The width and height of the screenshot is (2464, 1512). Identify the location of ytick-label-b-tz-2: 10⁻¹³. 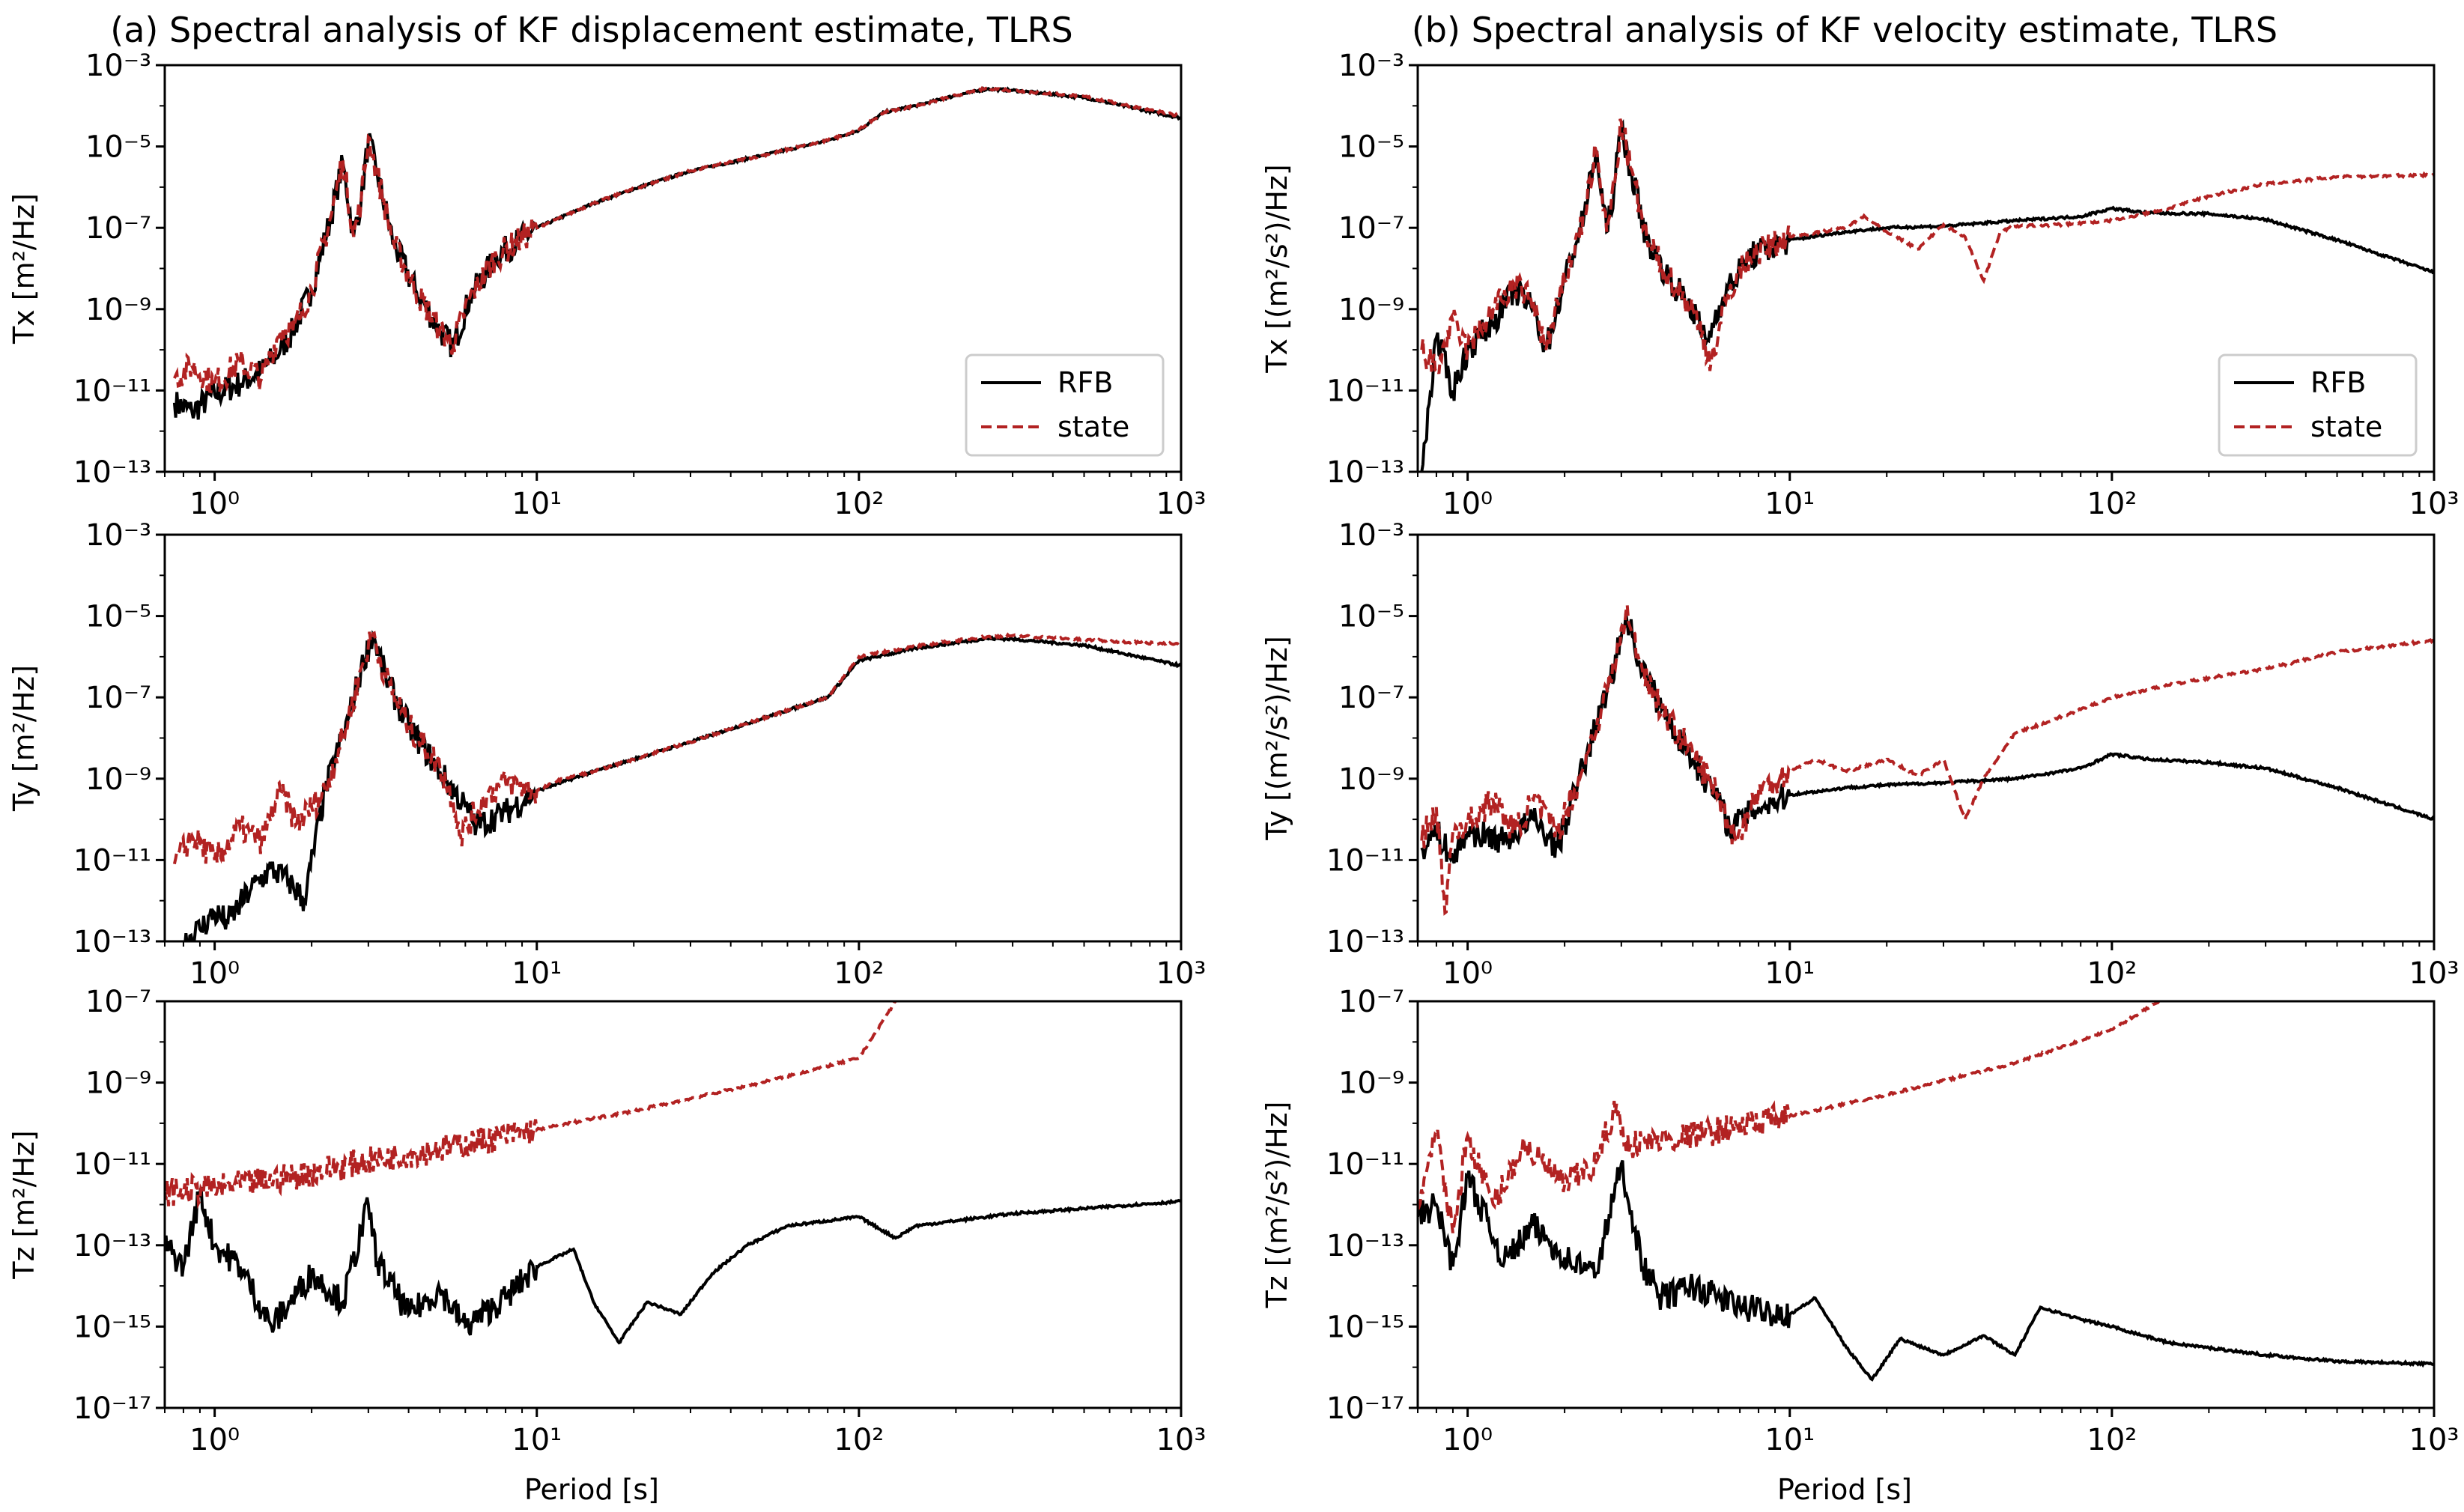
(1365, 1246).